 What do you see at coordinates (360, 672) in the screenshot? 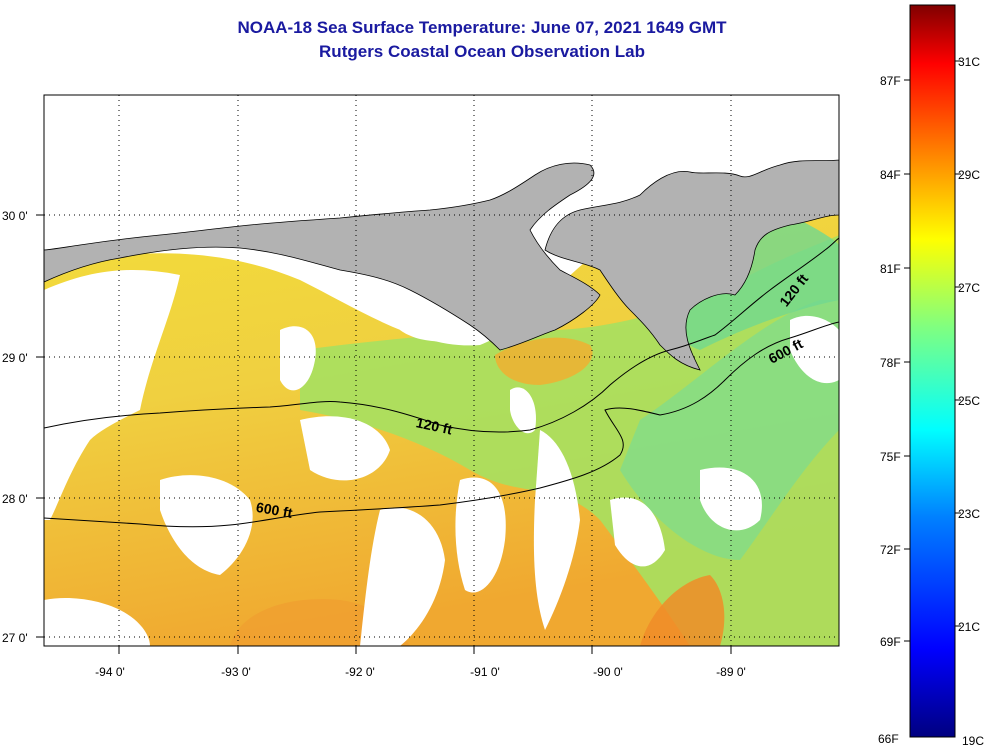
I see `lon-label-92: -92 0'` at bounding box center [360, 672].